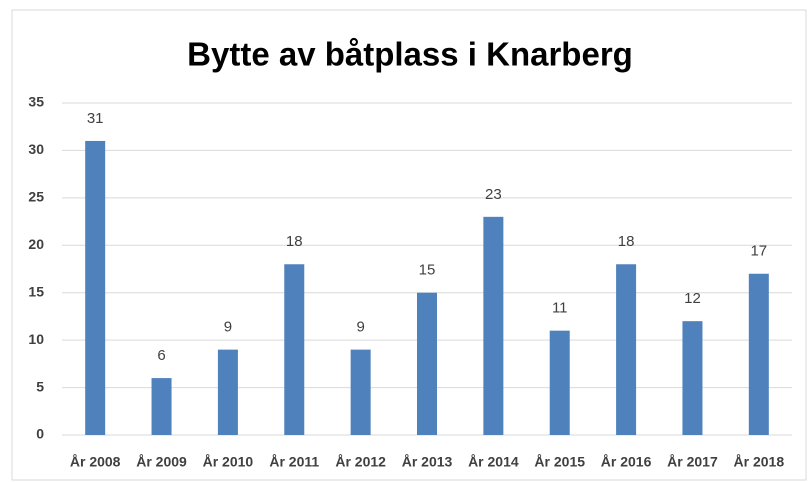 This screenshot has width=808, height=482. Describe the element at coordinates (161, 462) in the screenshot. I see `x-tick-label: År 2009` at that location.